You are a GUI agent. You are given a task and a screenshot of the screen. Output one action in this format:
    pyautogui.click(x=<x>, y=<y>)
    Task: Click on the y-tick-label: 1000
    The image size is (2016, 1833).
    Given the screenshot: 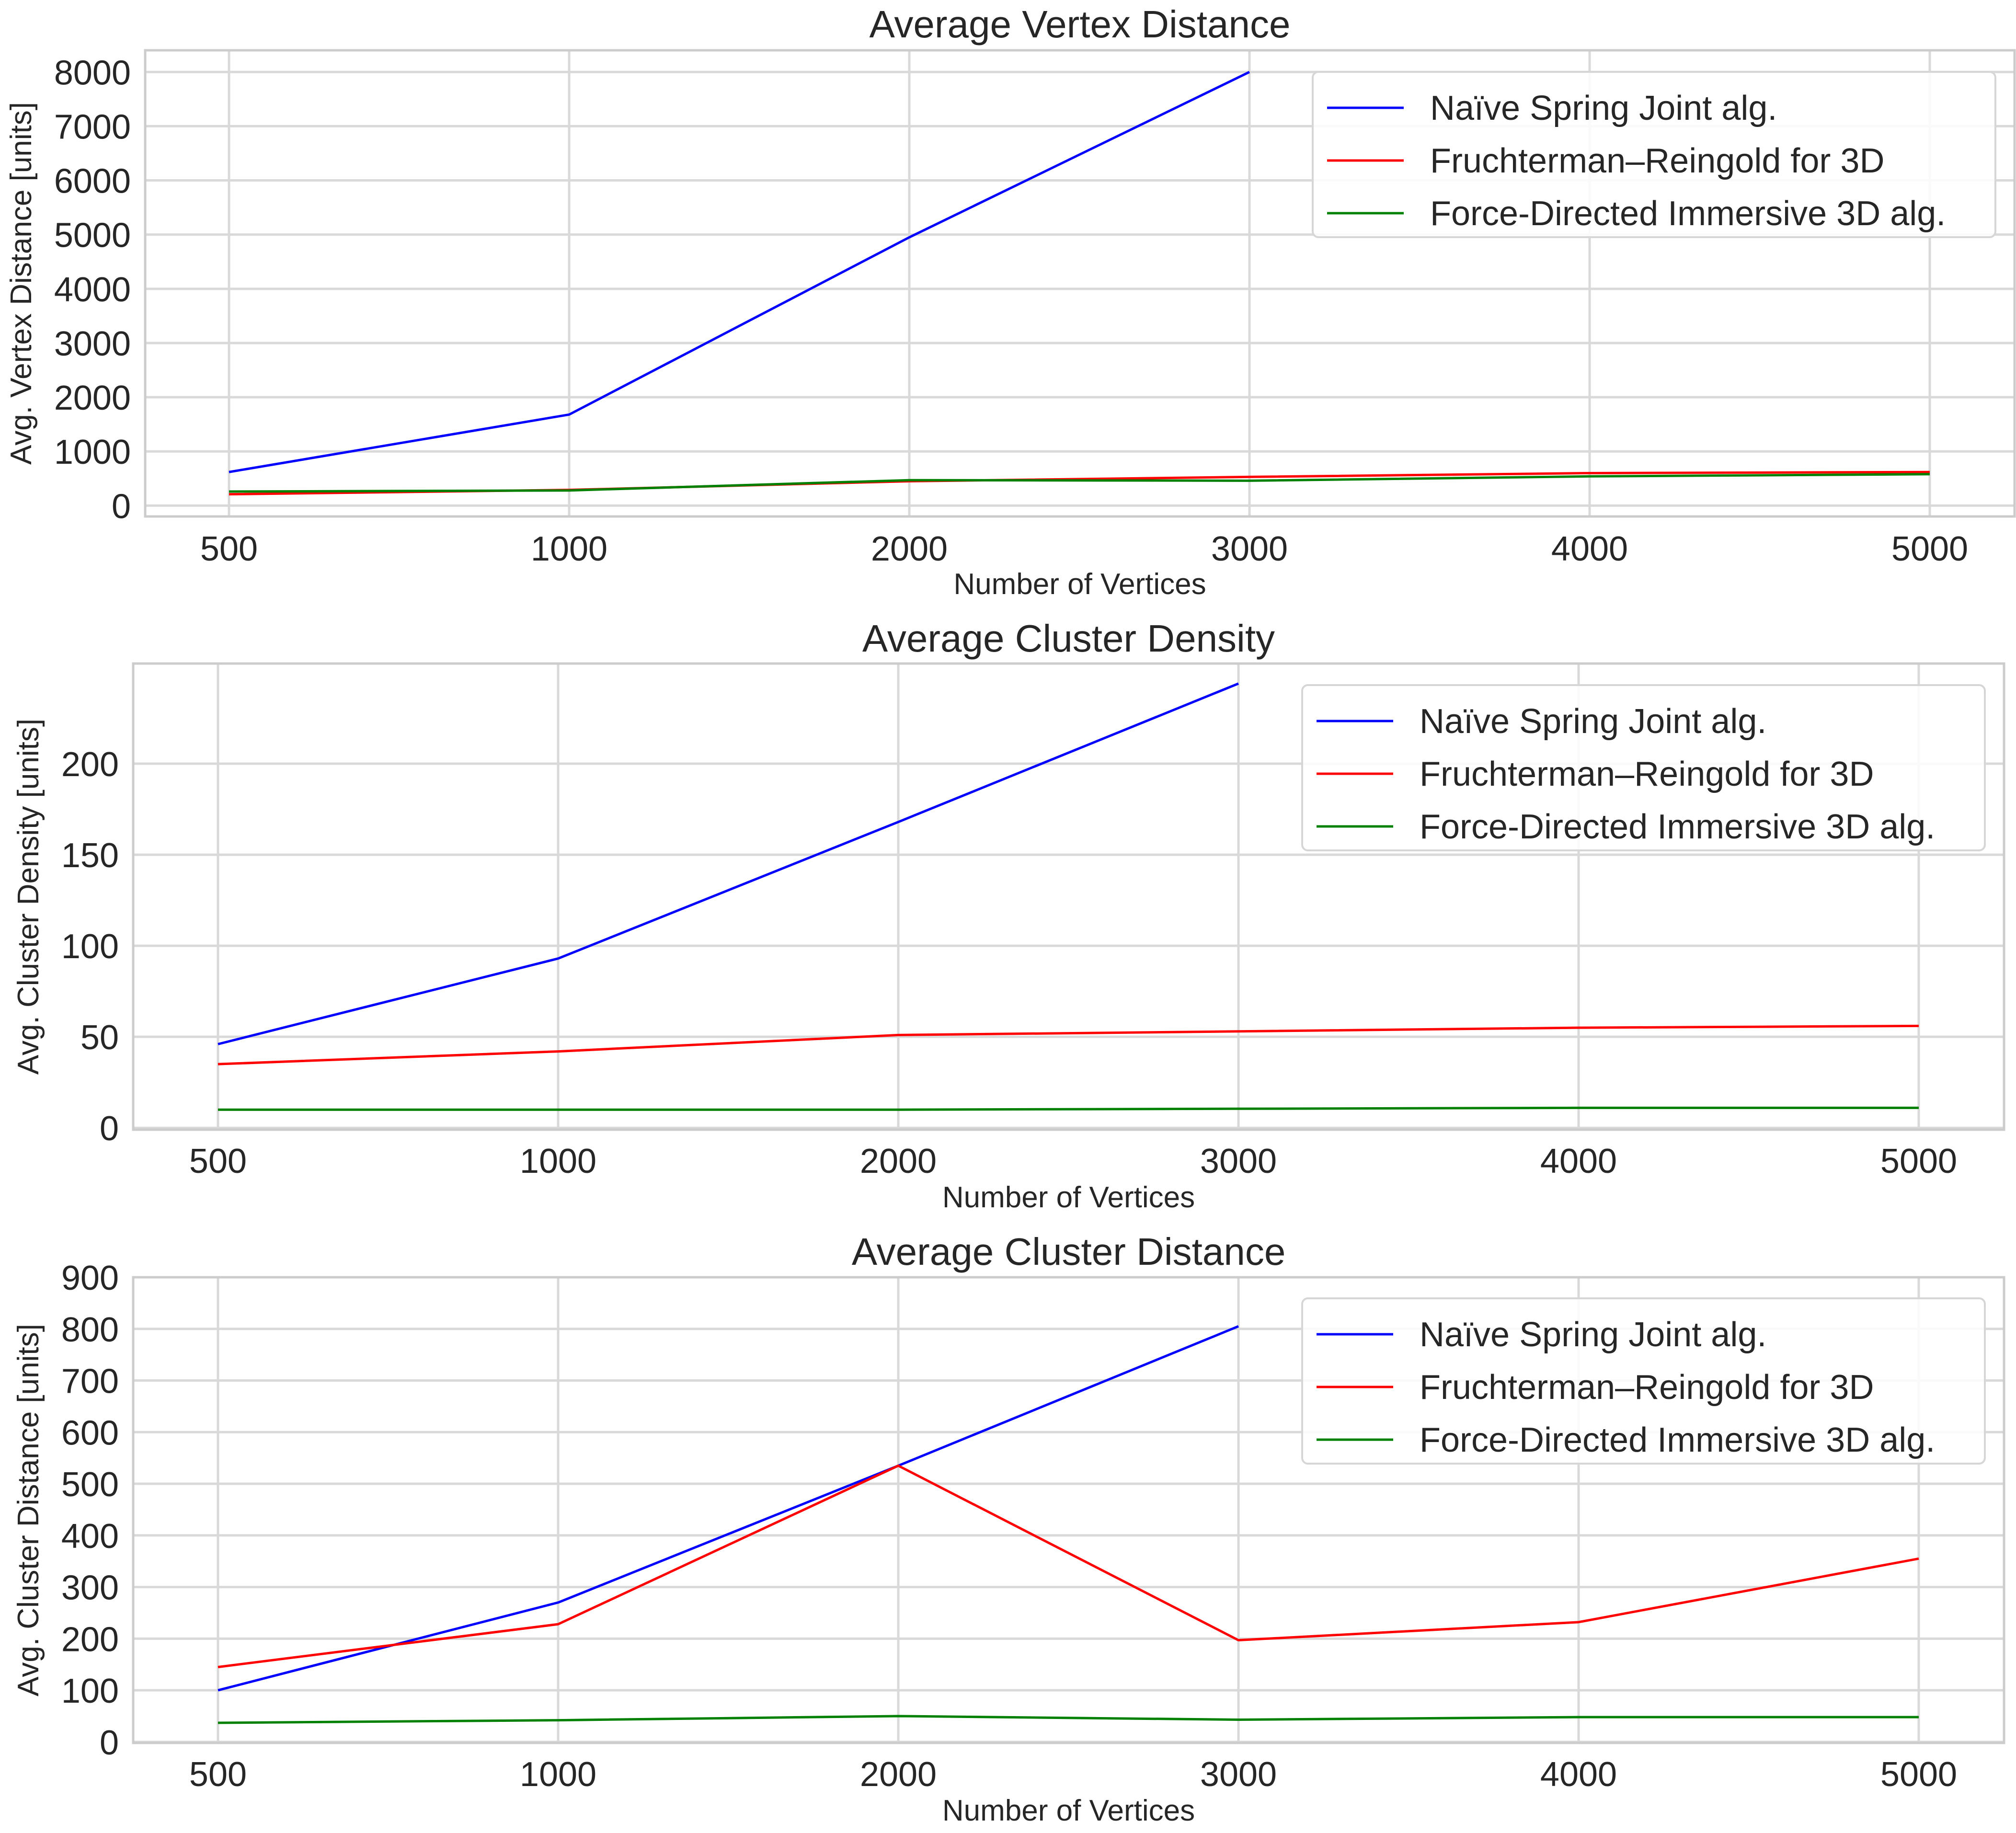 What is the action you would take?
    pyautogui.click(x=92, y=452)
    